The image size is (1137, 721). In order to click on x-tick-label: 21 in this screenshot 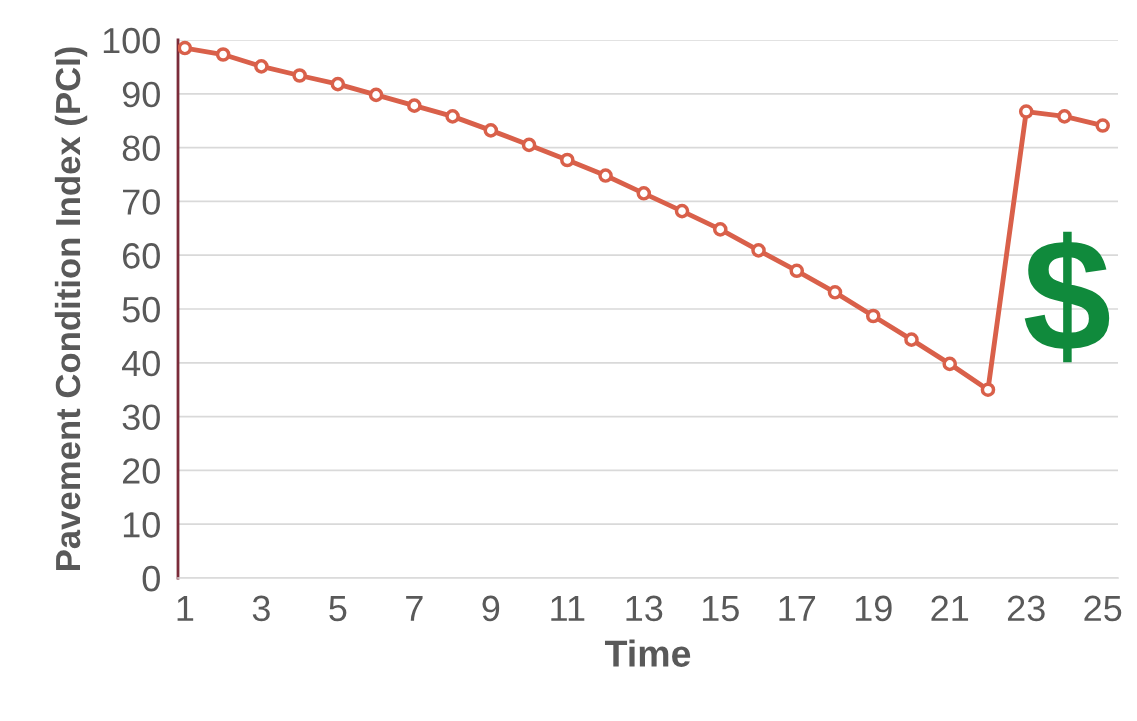, I will do `click(950, 608)`.